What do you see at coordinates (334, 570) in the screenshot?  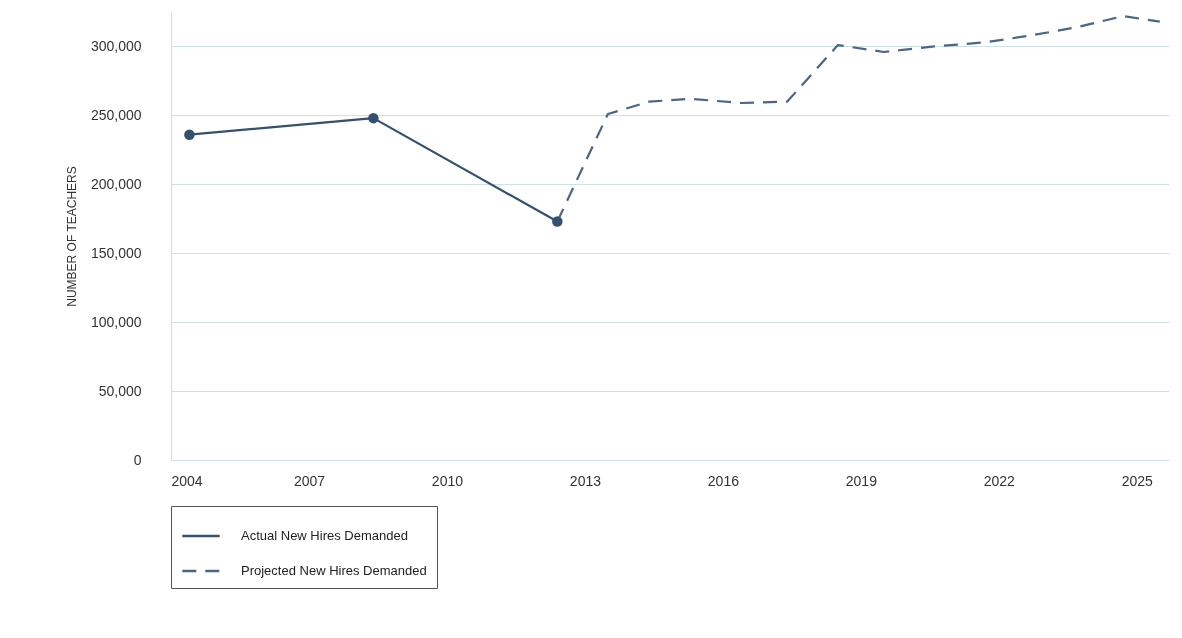 I see `legend-label: Projected New Hires Demanded` at bounding box center [334, 570].